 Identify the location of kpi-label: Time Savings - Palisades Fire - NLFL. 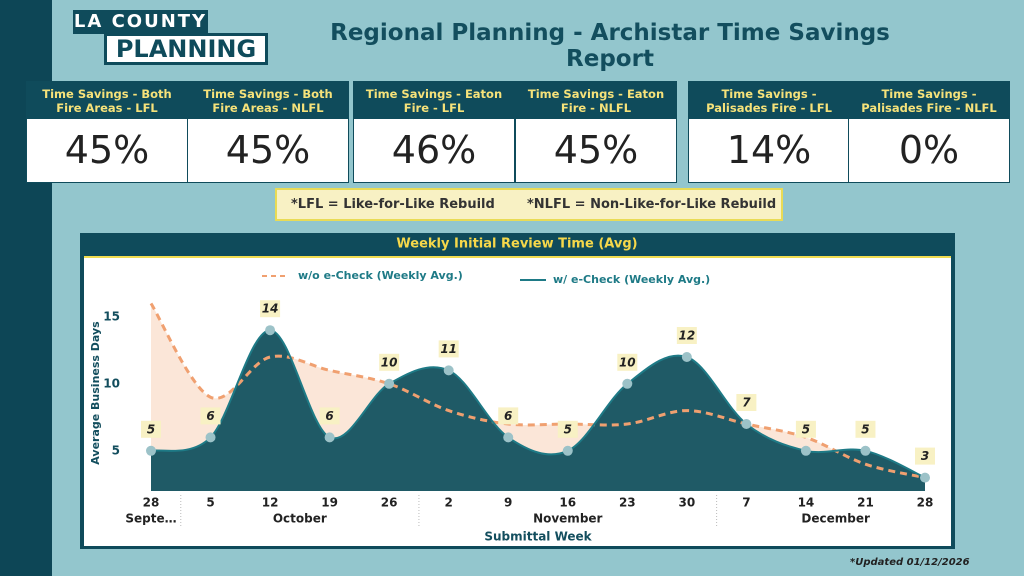
(929, 100).